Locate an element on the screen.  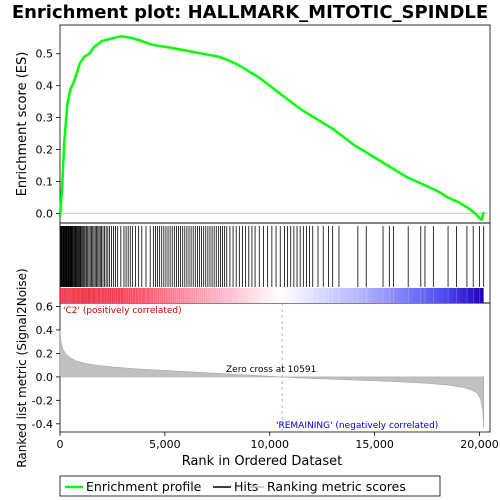
metric-y-axis-label: Ranked list metric (Signal2Noise) is located at coordinates (22, 367).